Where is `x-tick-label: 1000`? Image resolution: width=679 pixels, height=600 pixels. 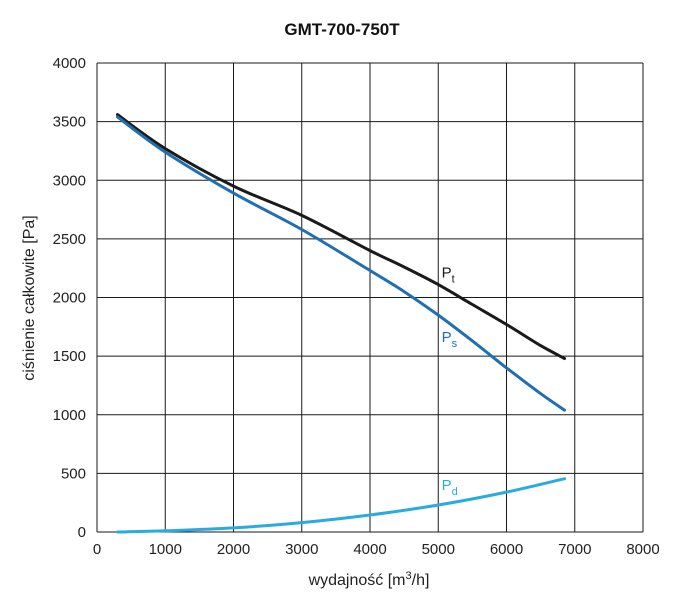
x-tick-label: 1000 is located at coordinates (165, 549).